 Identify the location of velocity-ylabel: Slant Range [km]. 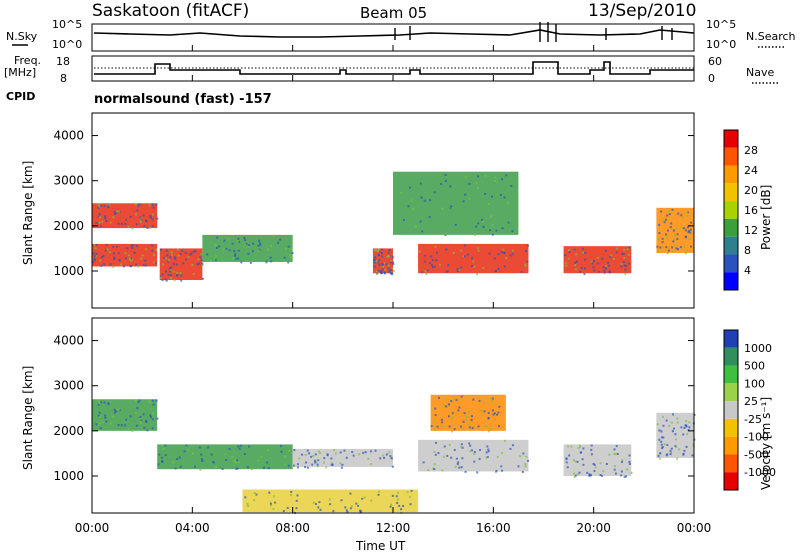
(28, 418).